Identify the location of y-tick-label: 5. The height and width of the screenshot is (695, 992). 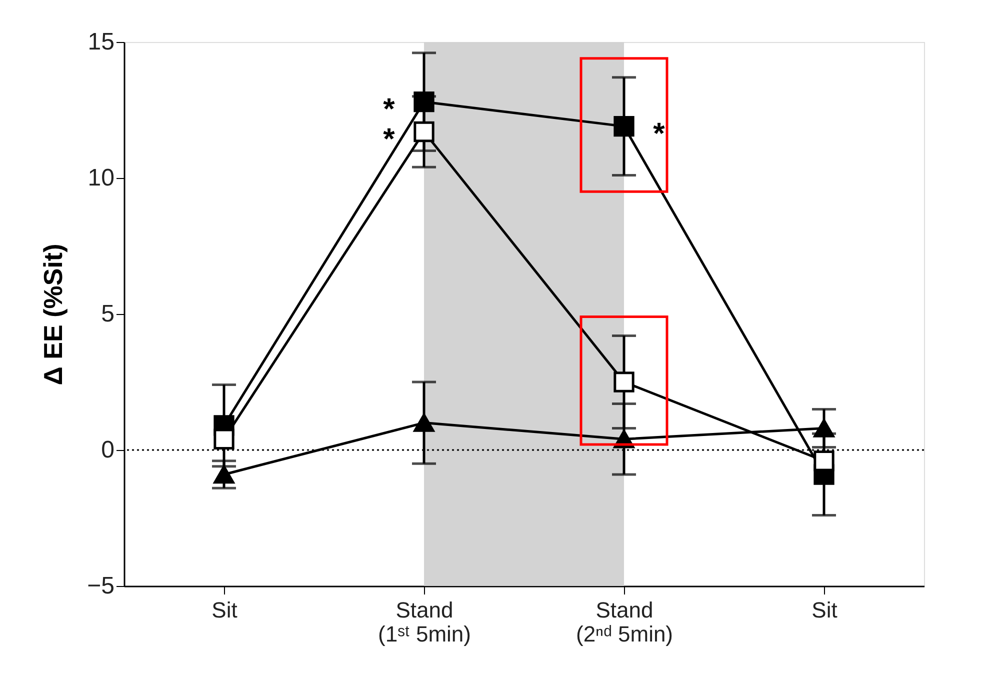
(107, 314).